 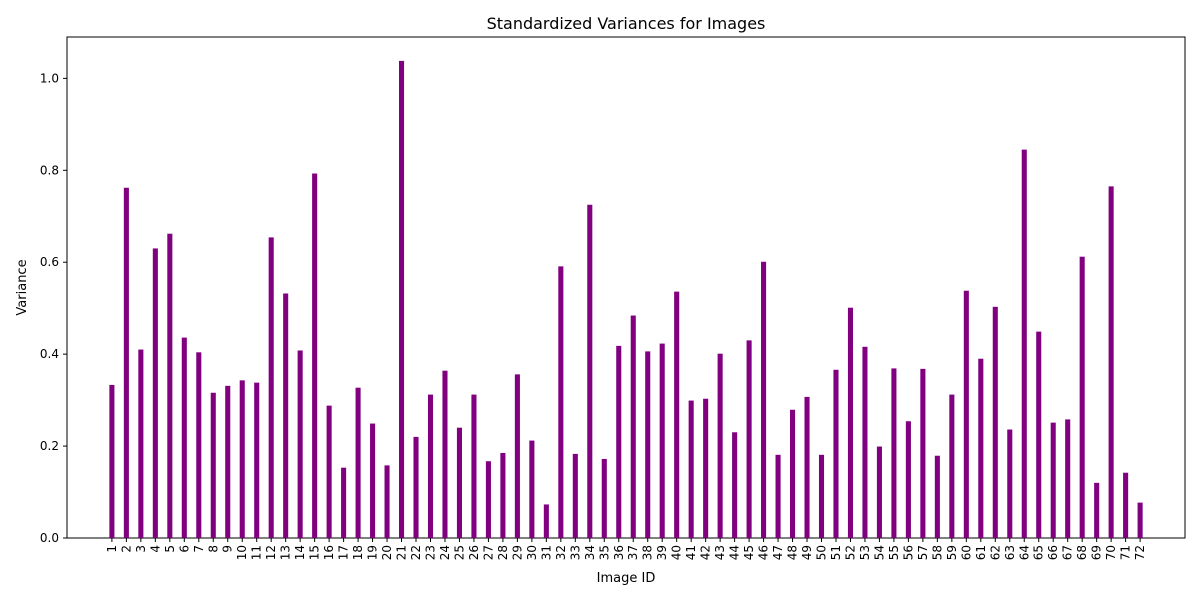 I want to click on x-tick-label: 12, so click(x=271, y=552).